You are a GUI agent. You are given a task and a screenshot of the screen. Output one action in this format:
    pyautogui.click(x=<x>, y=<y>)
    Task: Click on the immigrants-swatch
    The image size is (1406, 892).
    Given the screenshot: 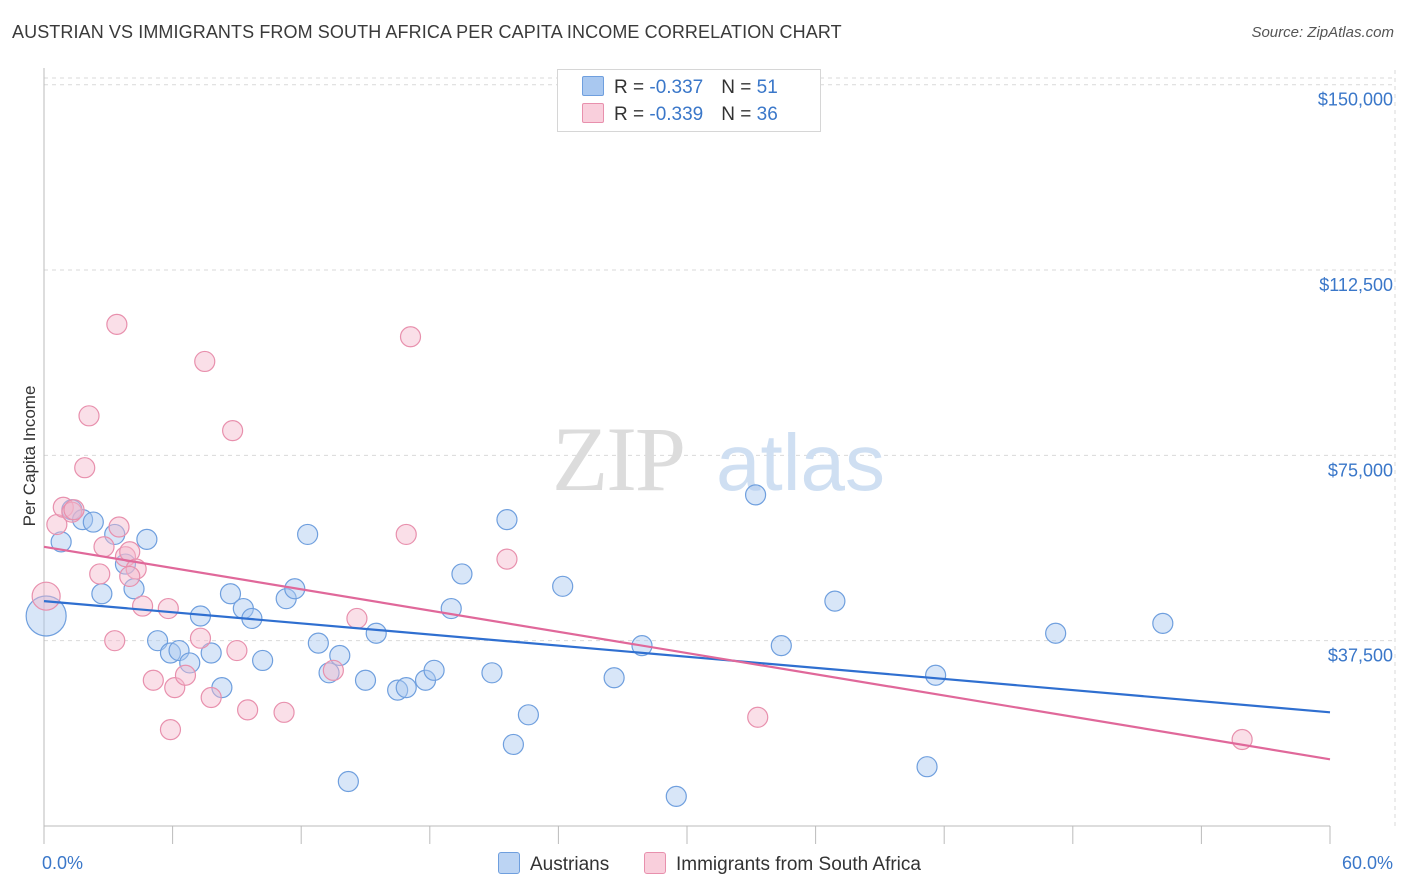 What is the action you would take?
    pyautogui.click(x=593, y=113)
    